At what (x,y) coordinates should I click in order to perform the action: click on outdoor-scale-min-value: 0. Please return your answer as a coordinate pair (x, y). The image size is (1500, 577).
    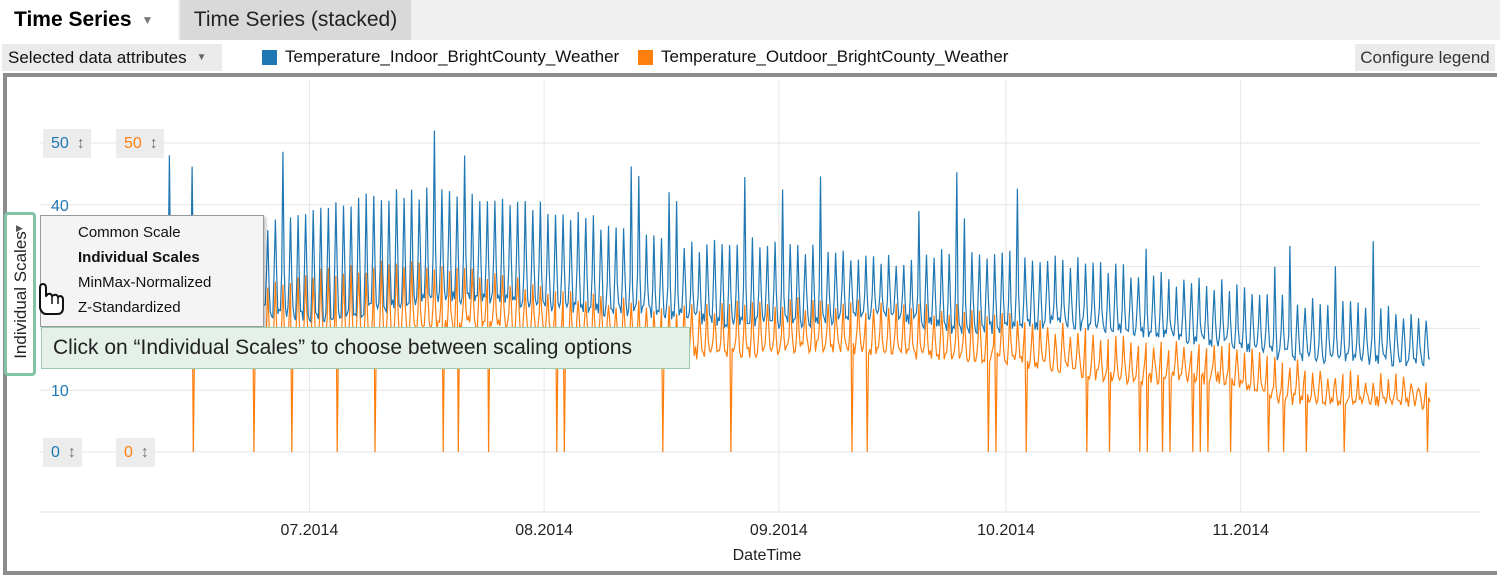
    Looking at the image, I should click on (128, 452).